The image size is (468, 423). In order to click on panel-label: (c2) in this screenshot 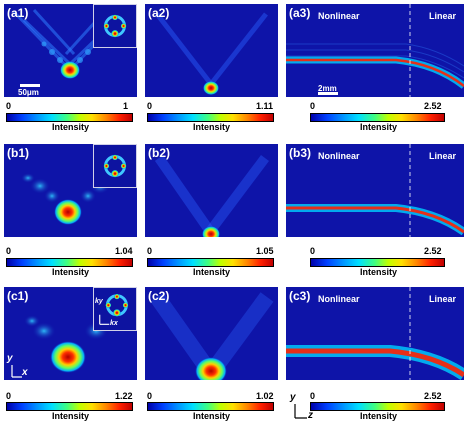, I will do `click(159, 296)`.